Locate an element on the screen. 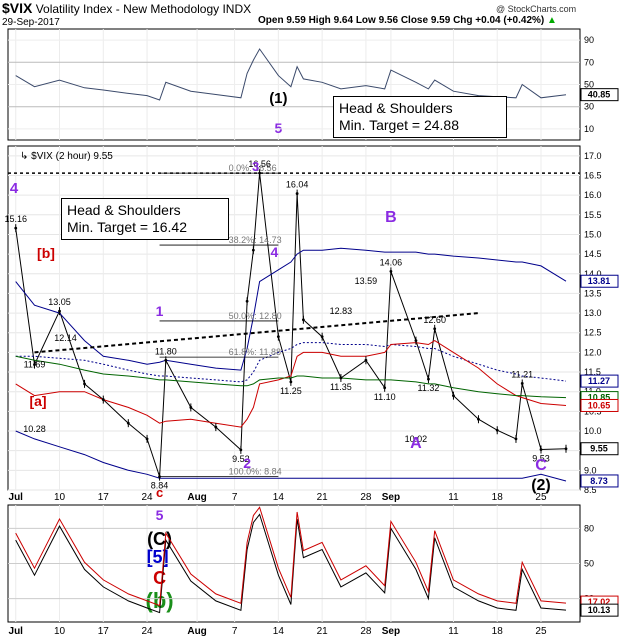 Image resolution: width=620 pixels, height=639 pixels. value-badge-label: 9.55 is located at coordinates (599, 449).